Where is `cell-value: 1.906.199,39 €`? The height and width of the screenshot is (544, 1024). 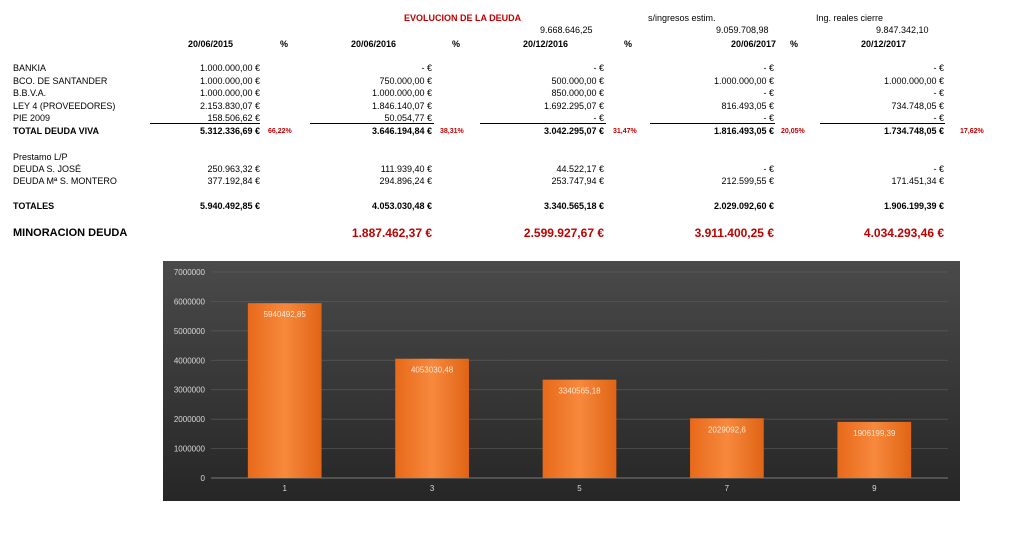 cell-value: 1.906.199,39 € is located at coordinates (913, 206).